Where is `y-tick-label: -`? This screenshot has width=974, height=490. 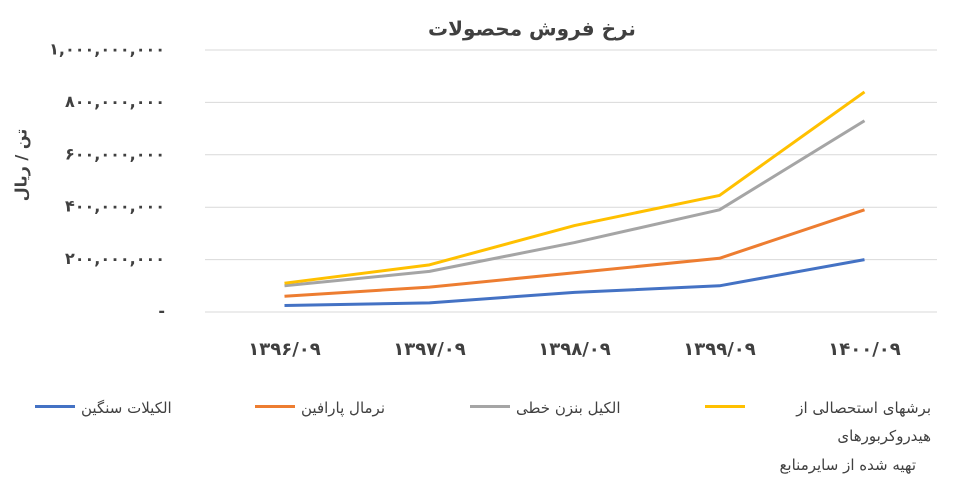
y-tick-label: - is located at coordinates (161, 311).